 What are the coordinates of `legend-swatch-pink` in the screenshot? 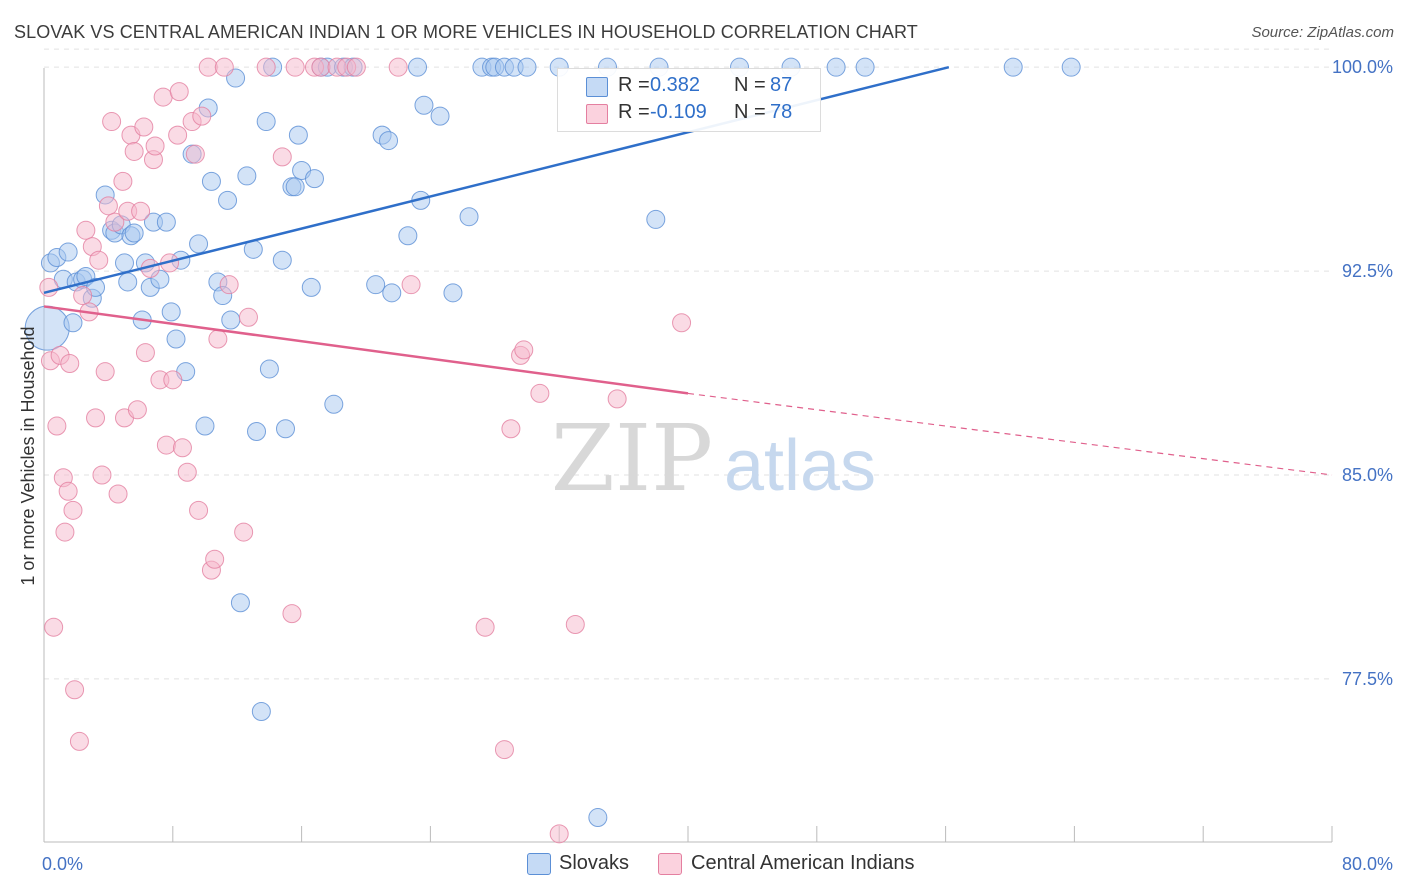 It's located at (597, 114).